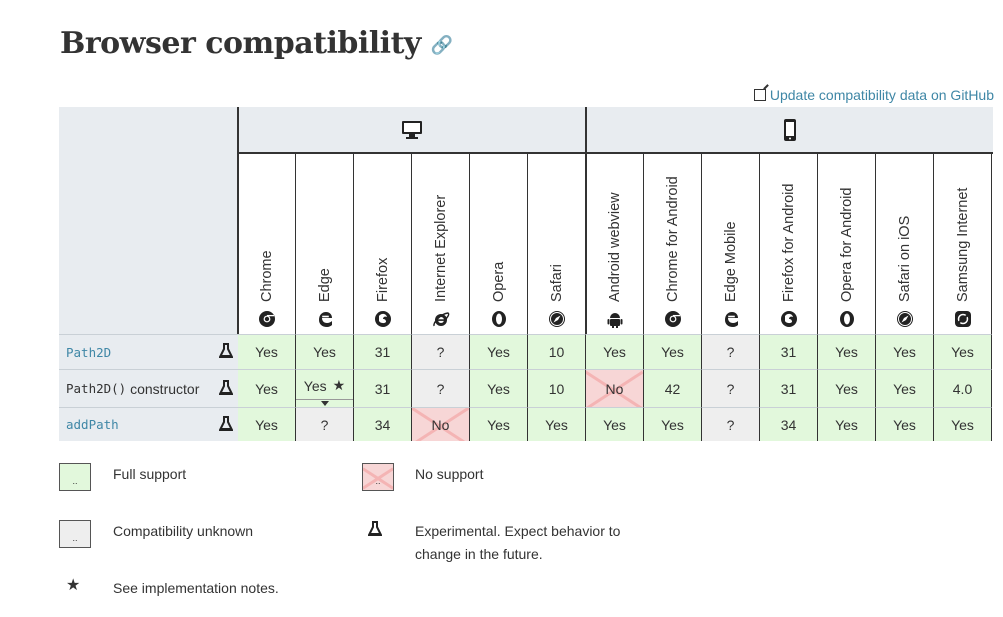 The width and height of the screenshot is (1003, 617). What do you see at coordinates (266, 276) in the screenshot?
I see `browser-name: Chrome` at bounding box center [266, 276].